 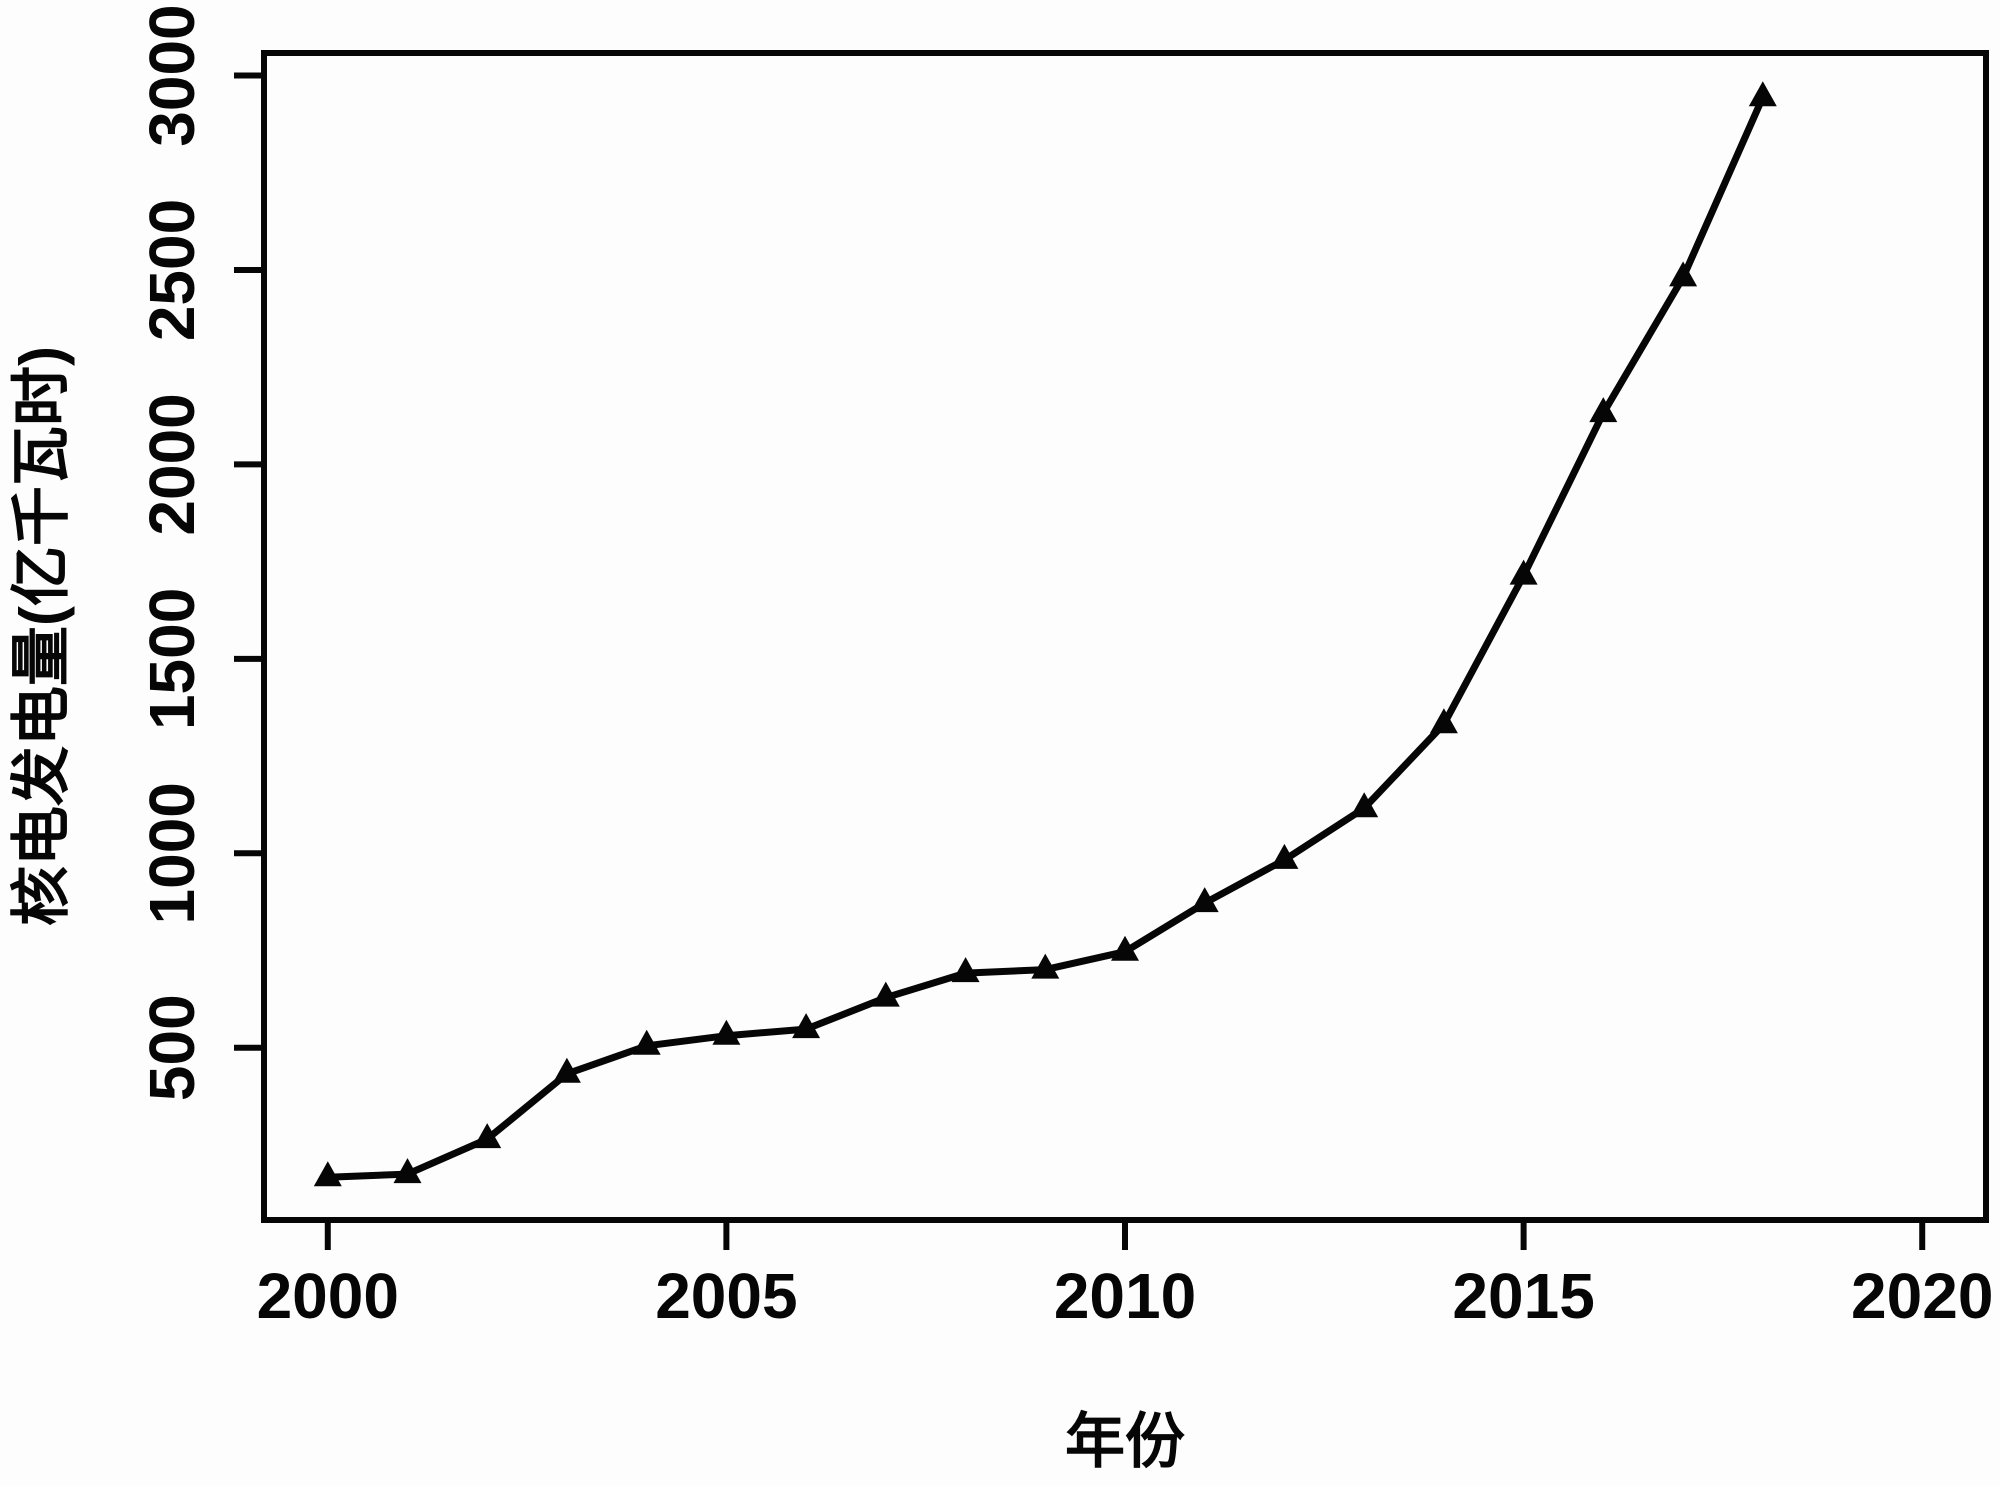 What do you see at coordinates (41, 636) in the screenshot?
I see `y-axis-title: 核电发电量(亿千瓦时)` at bounding box center [41, 636].